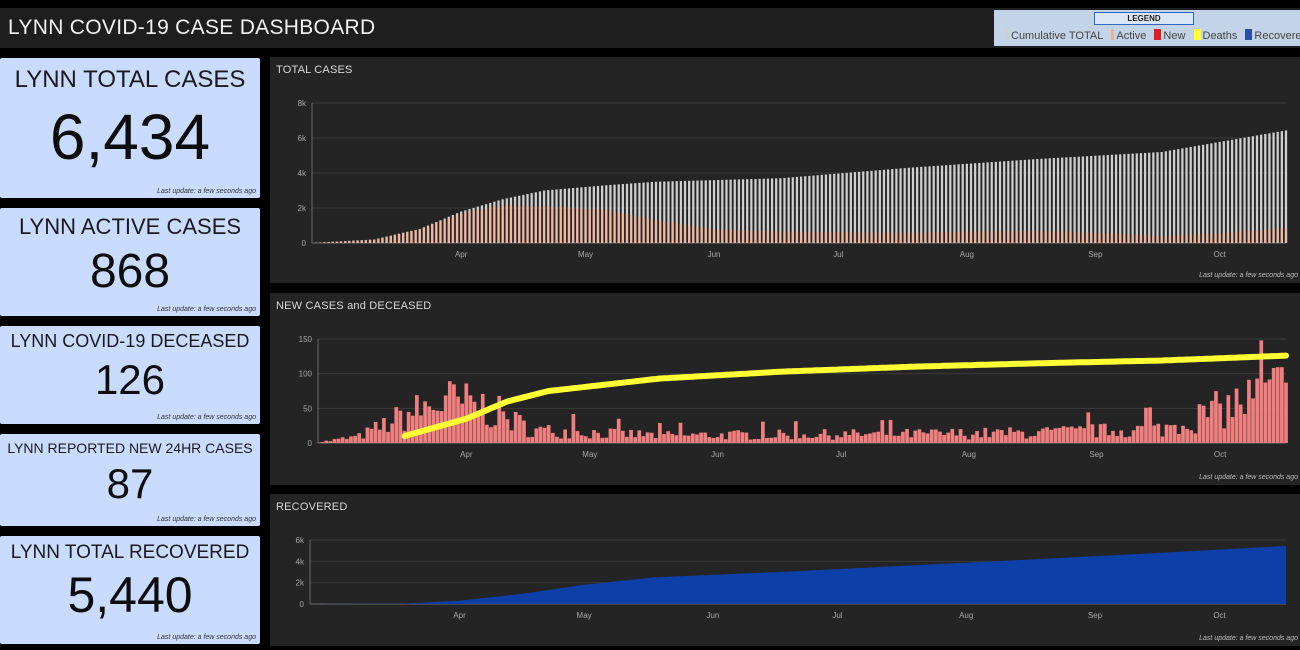 The image size is (1300, 650). I want to click on kpi-value: 868, so click(130, 271).